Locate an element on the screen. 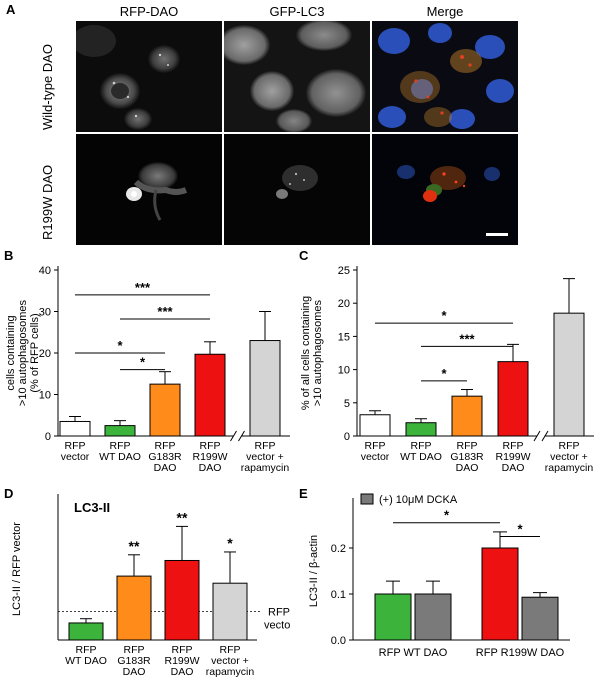 This screenshot has height=693, width=595. scale-bar is located at coordinates (497, 234).